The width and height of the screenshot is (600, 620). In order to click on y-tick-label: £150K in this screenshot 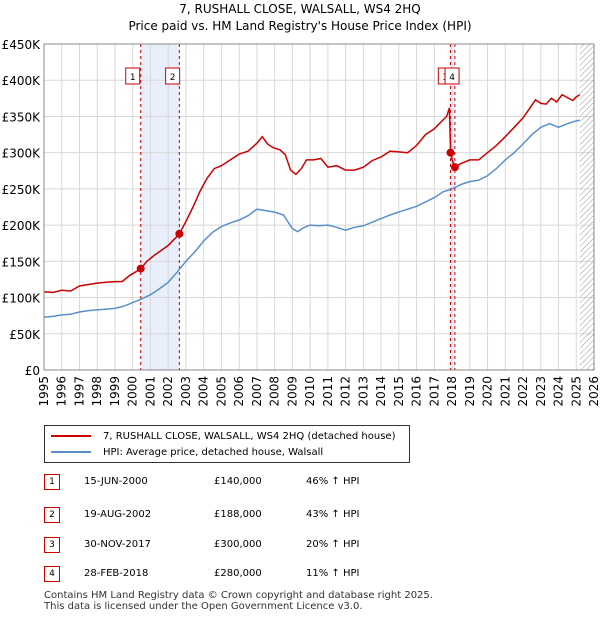, I will do `click(22, 262)`.